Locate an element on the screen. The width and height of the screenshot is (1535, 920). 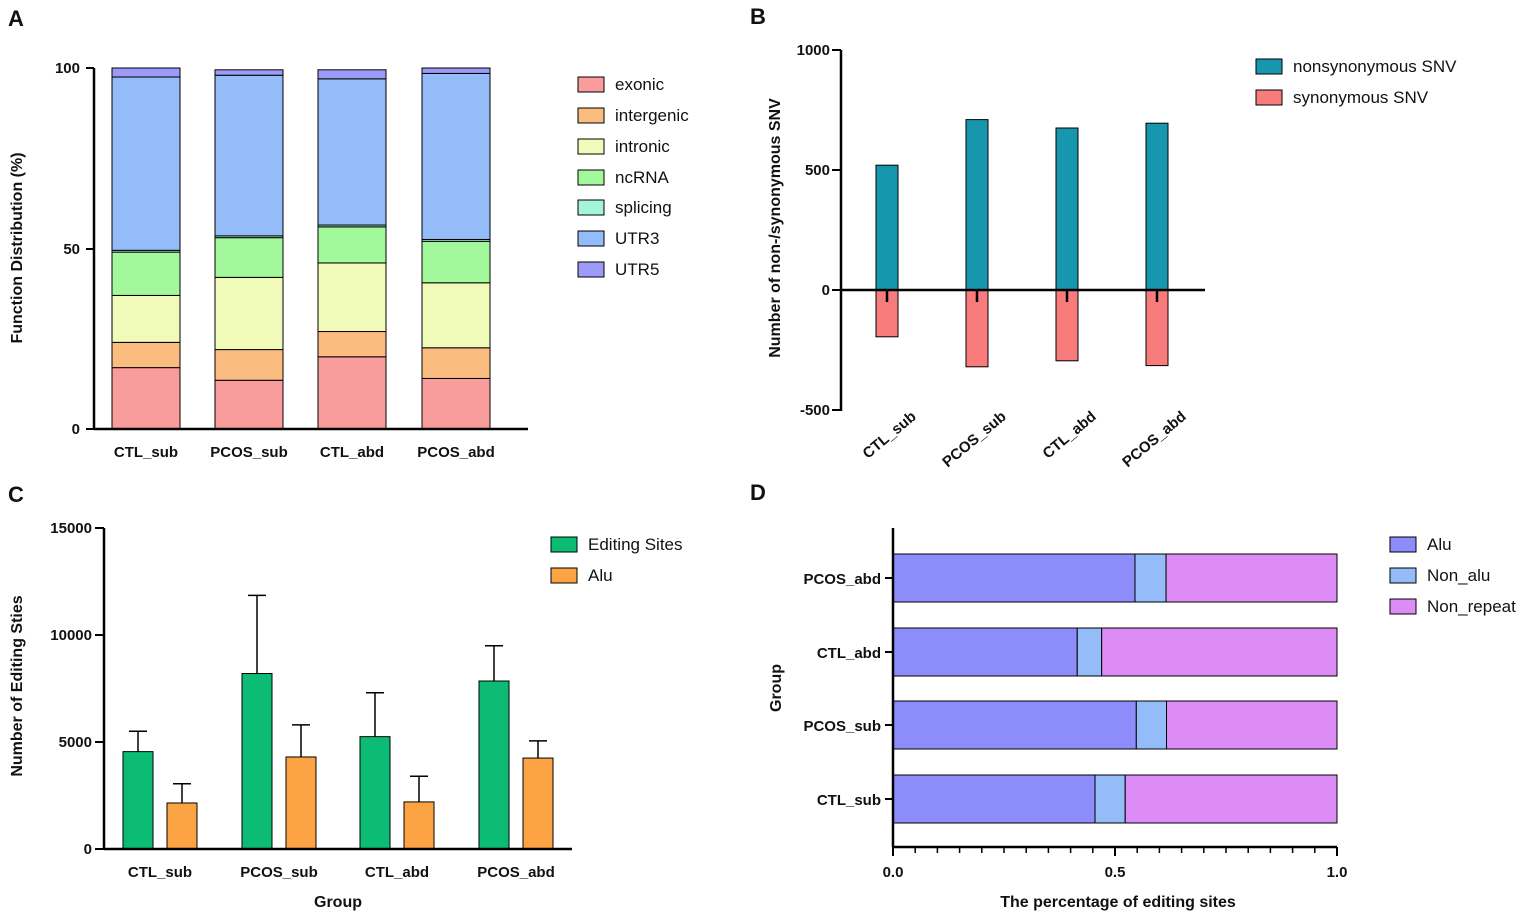
panel-a-xtick-pcos-abd: PCOS_abd is located at coordinates (456, 452).